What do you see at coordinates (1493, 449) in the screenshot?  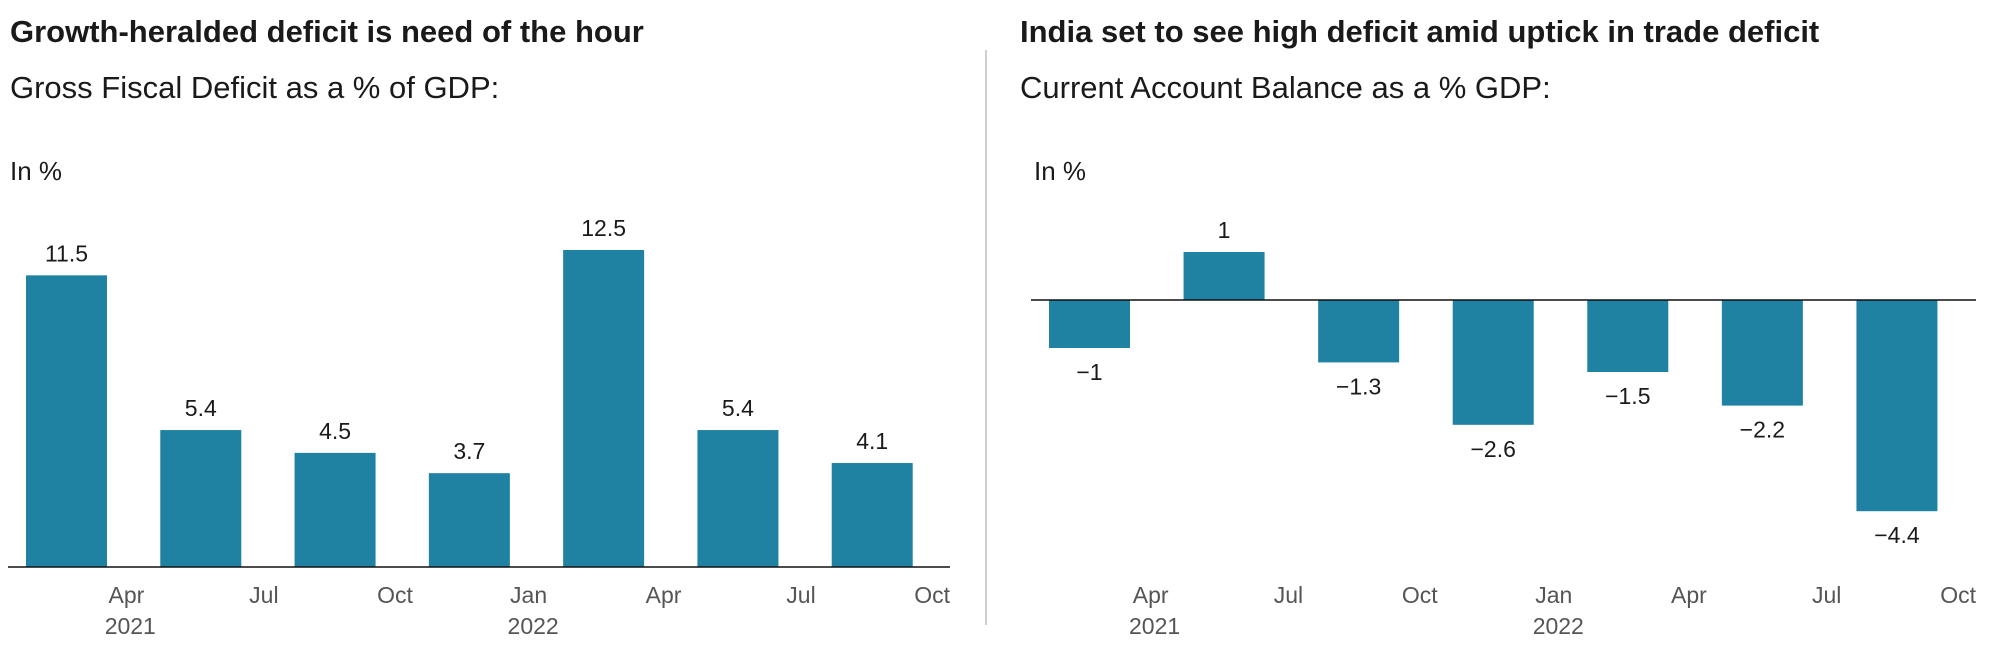 I see `data-label: −2.6` at bounding box center [1493, 449].